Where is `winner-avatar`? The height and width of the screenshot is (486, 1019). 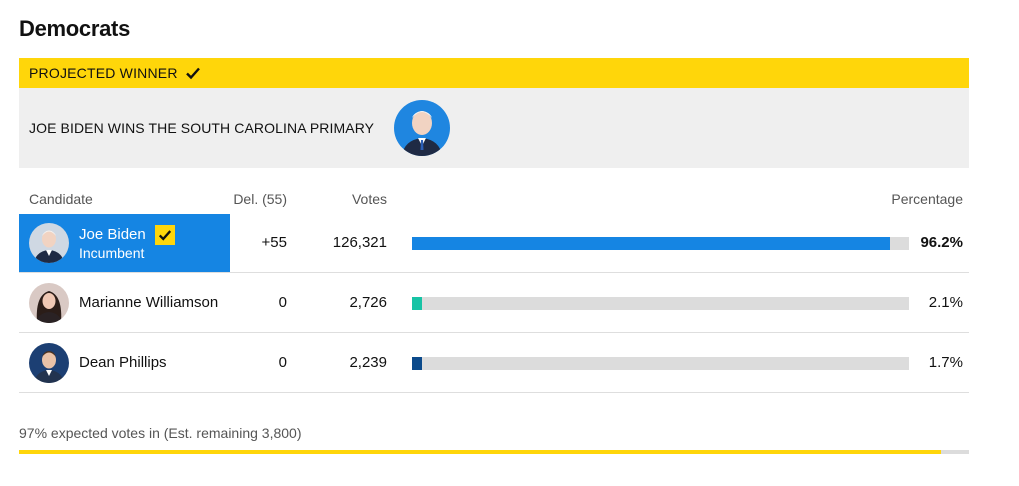 winner-avatar is located at coordinates (422, 128).